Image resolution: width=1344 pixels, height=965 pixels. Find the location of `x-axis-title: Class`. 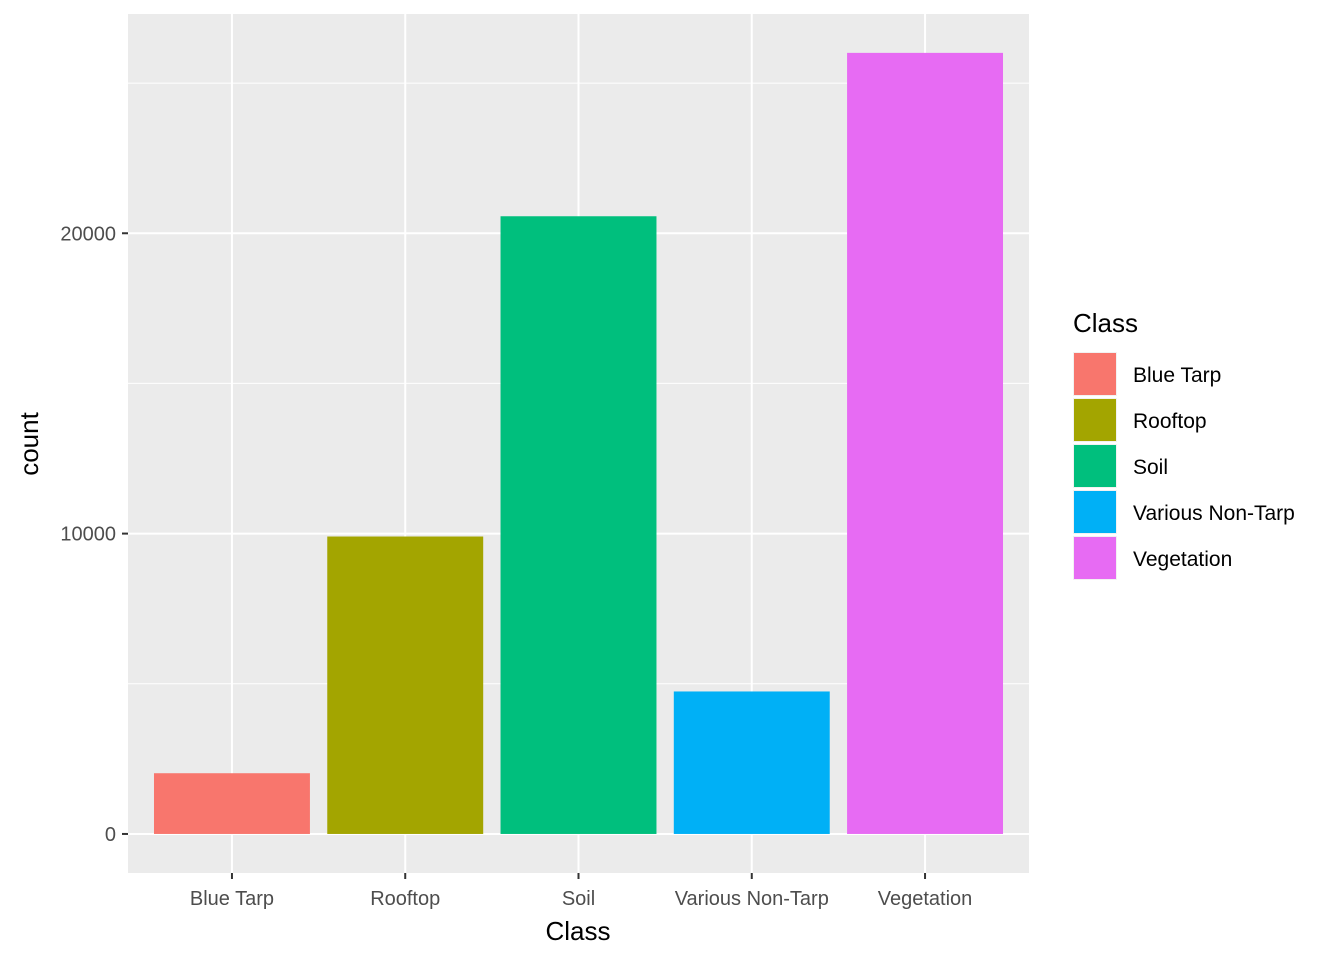

x-axis-title: Class is located at coordinates (577, 931).